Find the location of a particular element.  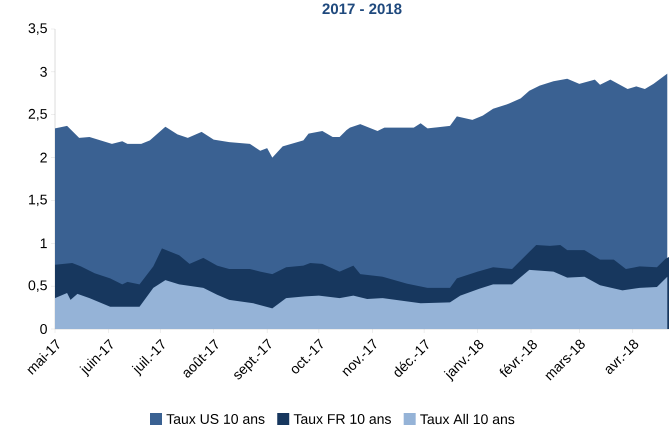

chart-title: 2017 - 2018 is located at coordinates (362, 9).